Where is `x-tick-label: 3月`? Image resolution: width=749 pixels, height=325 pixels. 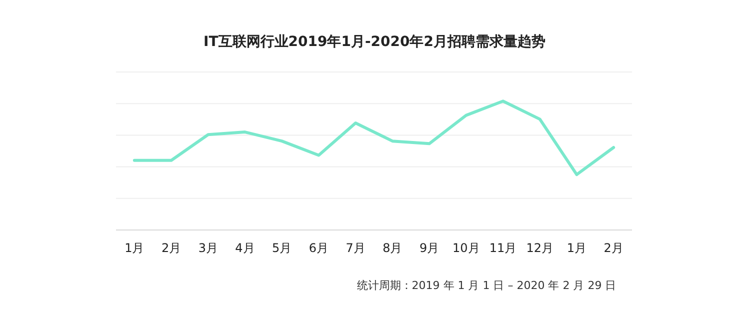
x-tick-label: 3月 is located at coordinates (208, 248).